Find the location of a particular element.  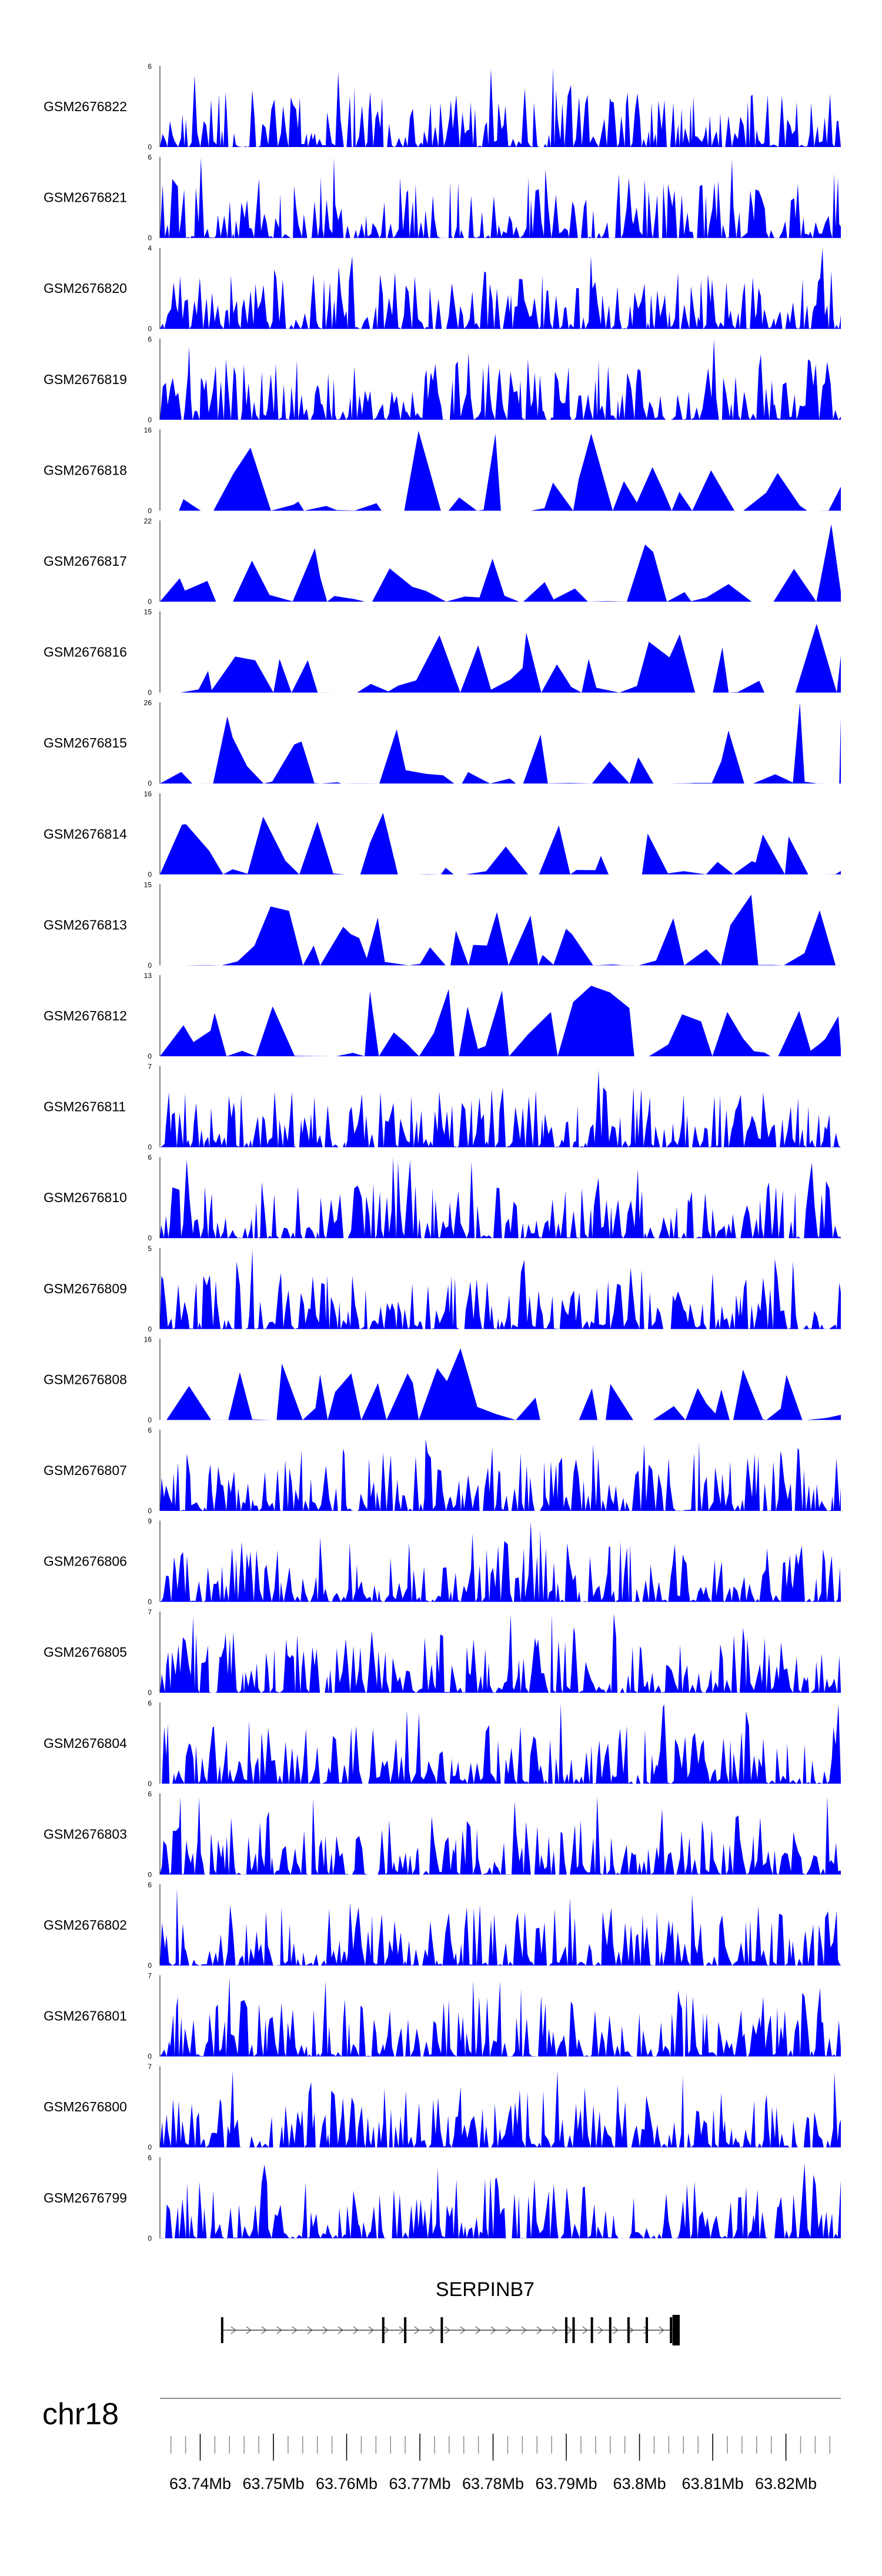

track-label: GSM2676801 is located at coordinates (85, 2016).